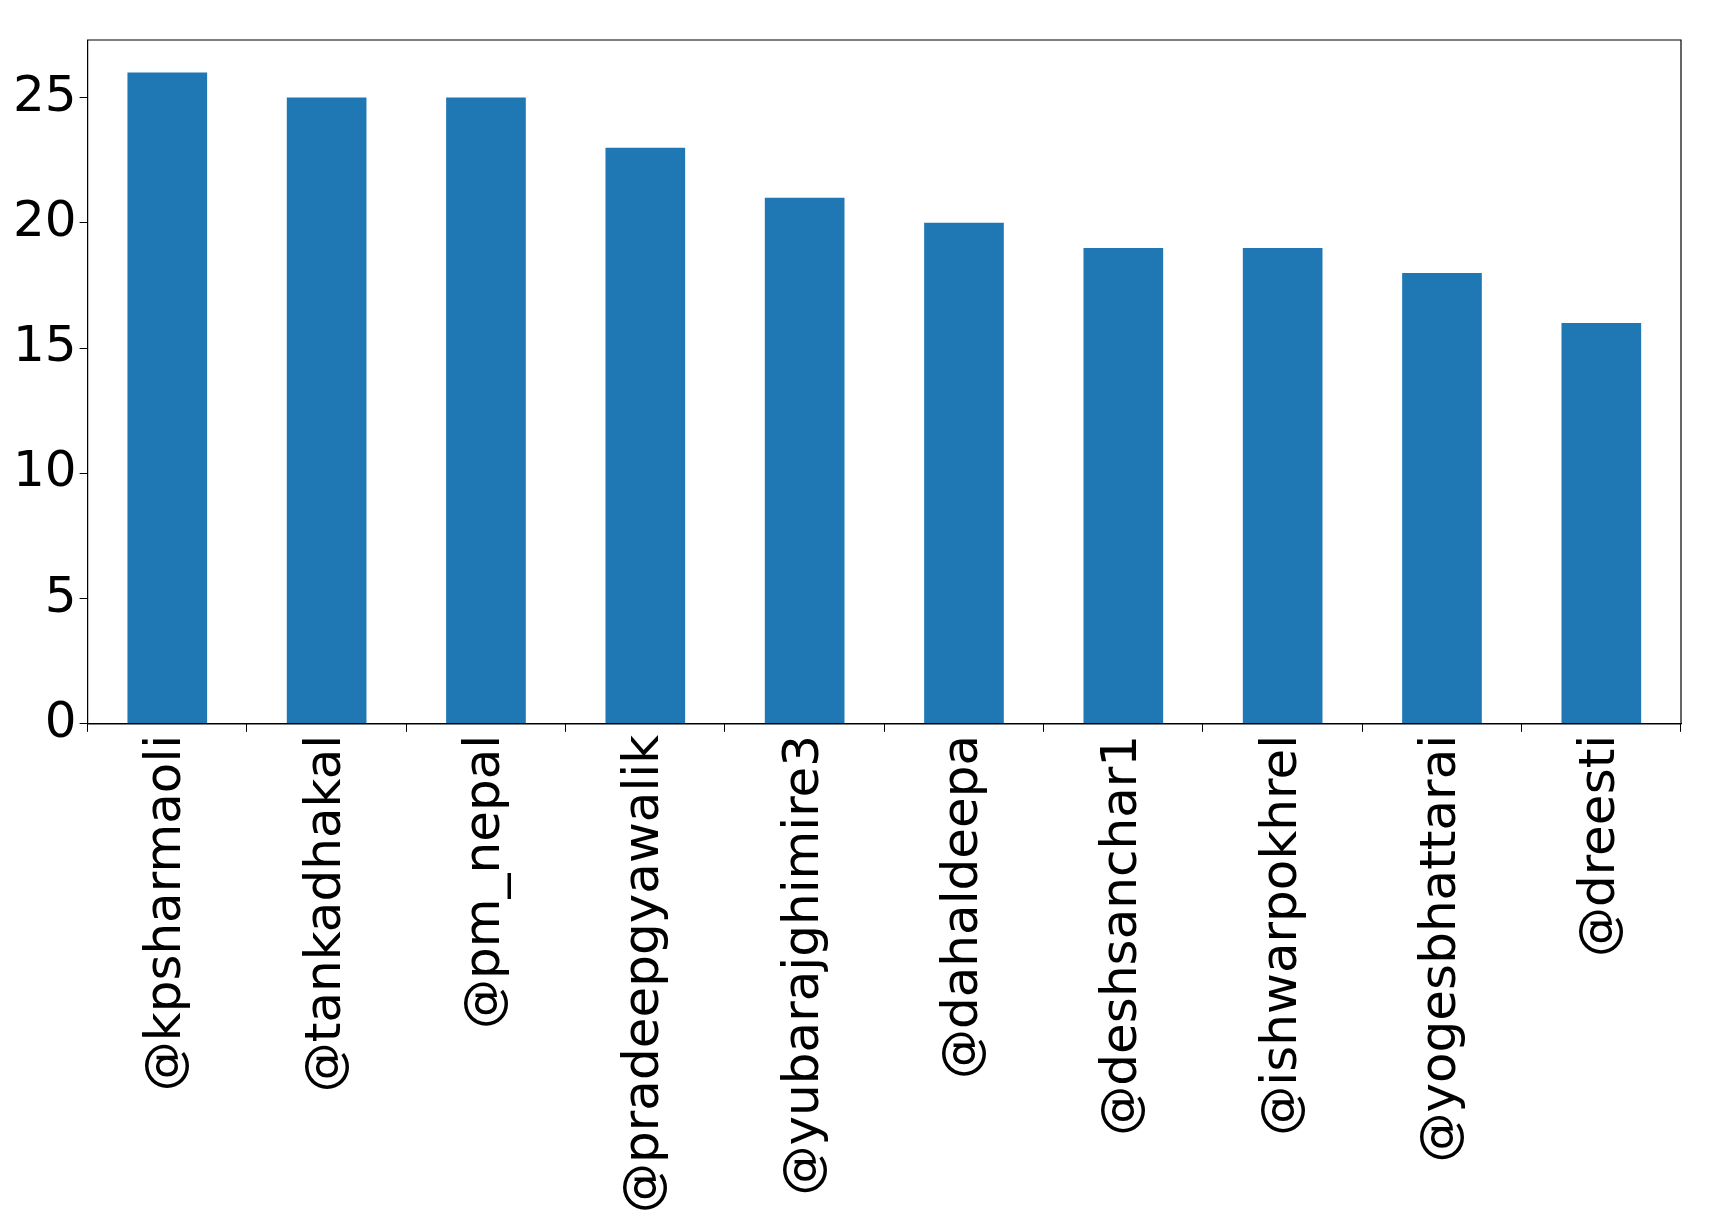  What do you see at coordinates (1119, 935) in the screenshot?
I see `x-tick-label: @deshsanchar1` at bounding box center [1119, 935].